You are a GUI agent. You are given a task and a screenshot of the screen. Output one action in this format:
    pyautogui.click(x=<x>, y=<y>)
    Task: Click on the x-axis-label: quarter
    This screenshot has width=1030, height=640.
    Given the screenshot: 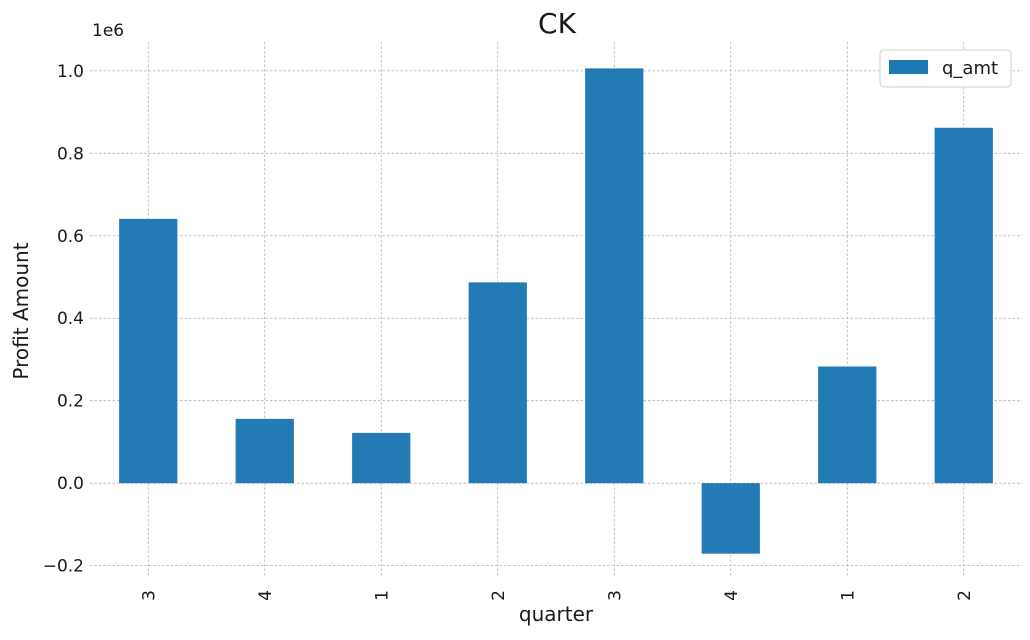 What is the action you would take?
    pyautogui.click(x=556, y=614)
    